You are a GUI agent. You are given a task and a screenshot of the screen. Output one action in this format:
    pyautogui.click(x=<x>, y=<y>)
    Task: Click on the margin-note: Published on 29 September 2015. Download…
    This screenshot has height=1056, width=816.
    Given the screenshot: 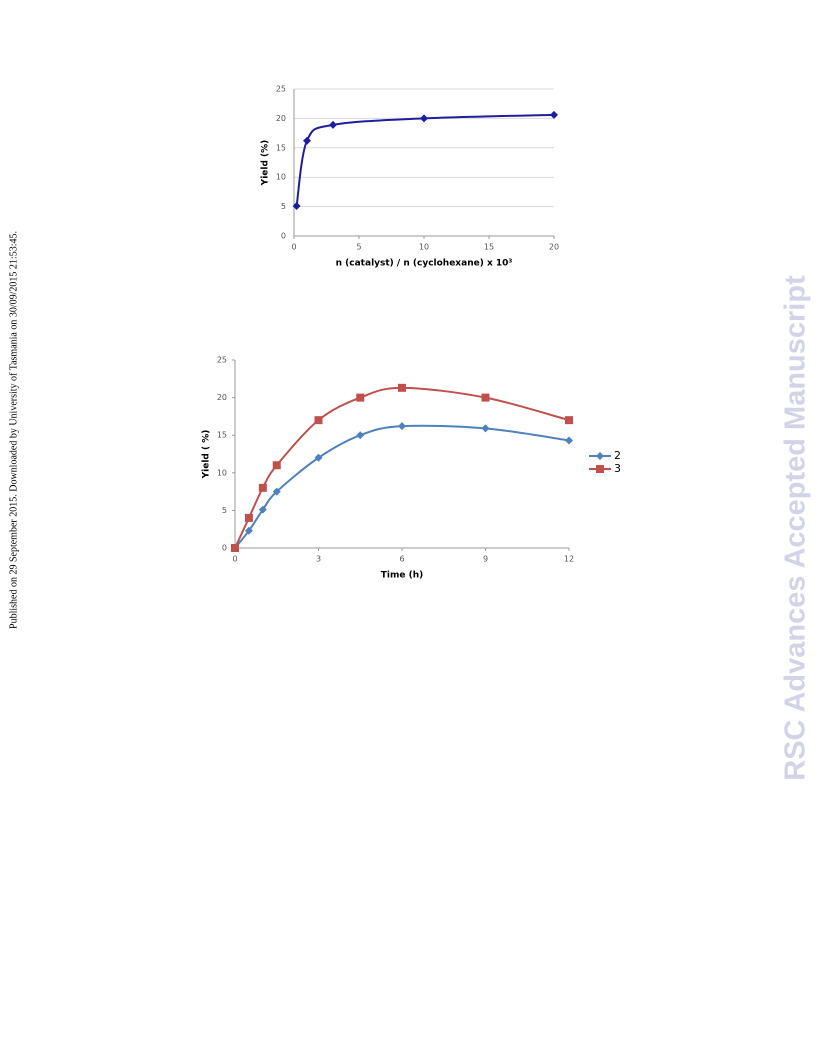 What is the action you would take?
    pyautogui.click(x=13, y=430)
    